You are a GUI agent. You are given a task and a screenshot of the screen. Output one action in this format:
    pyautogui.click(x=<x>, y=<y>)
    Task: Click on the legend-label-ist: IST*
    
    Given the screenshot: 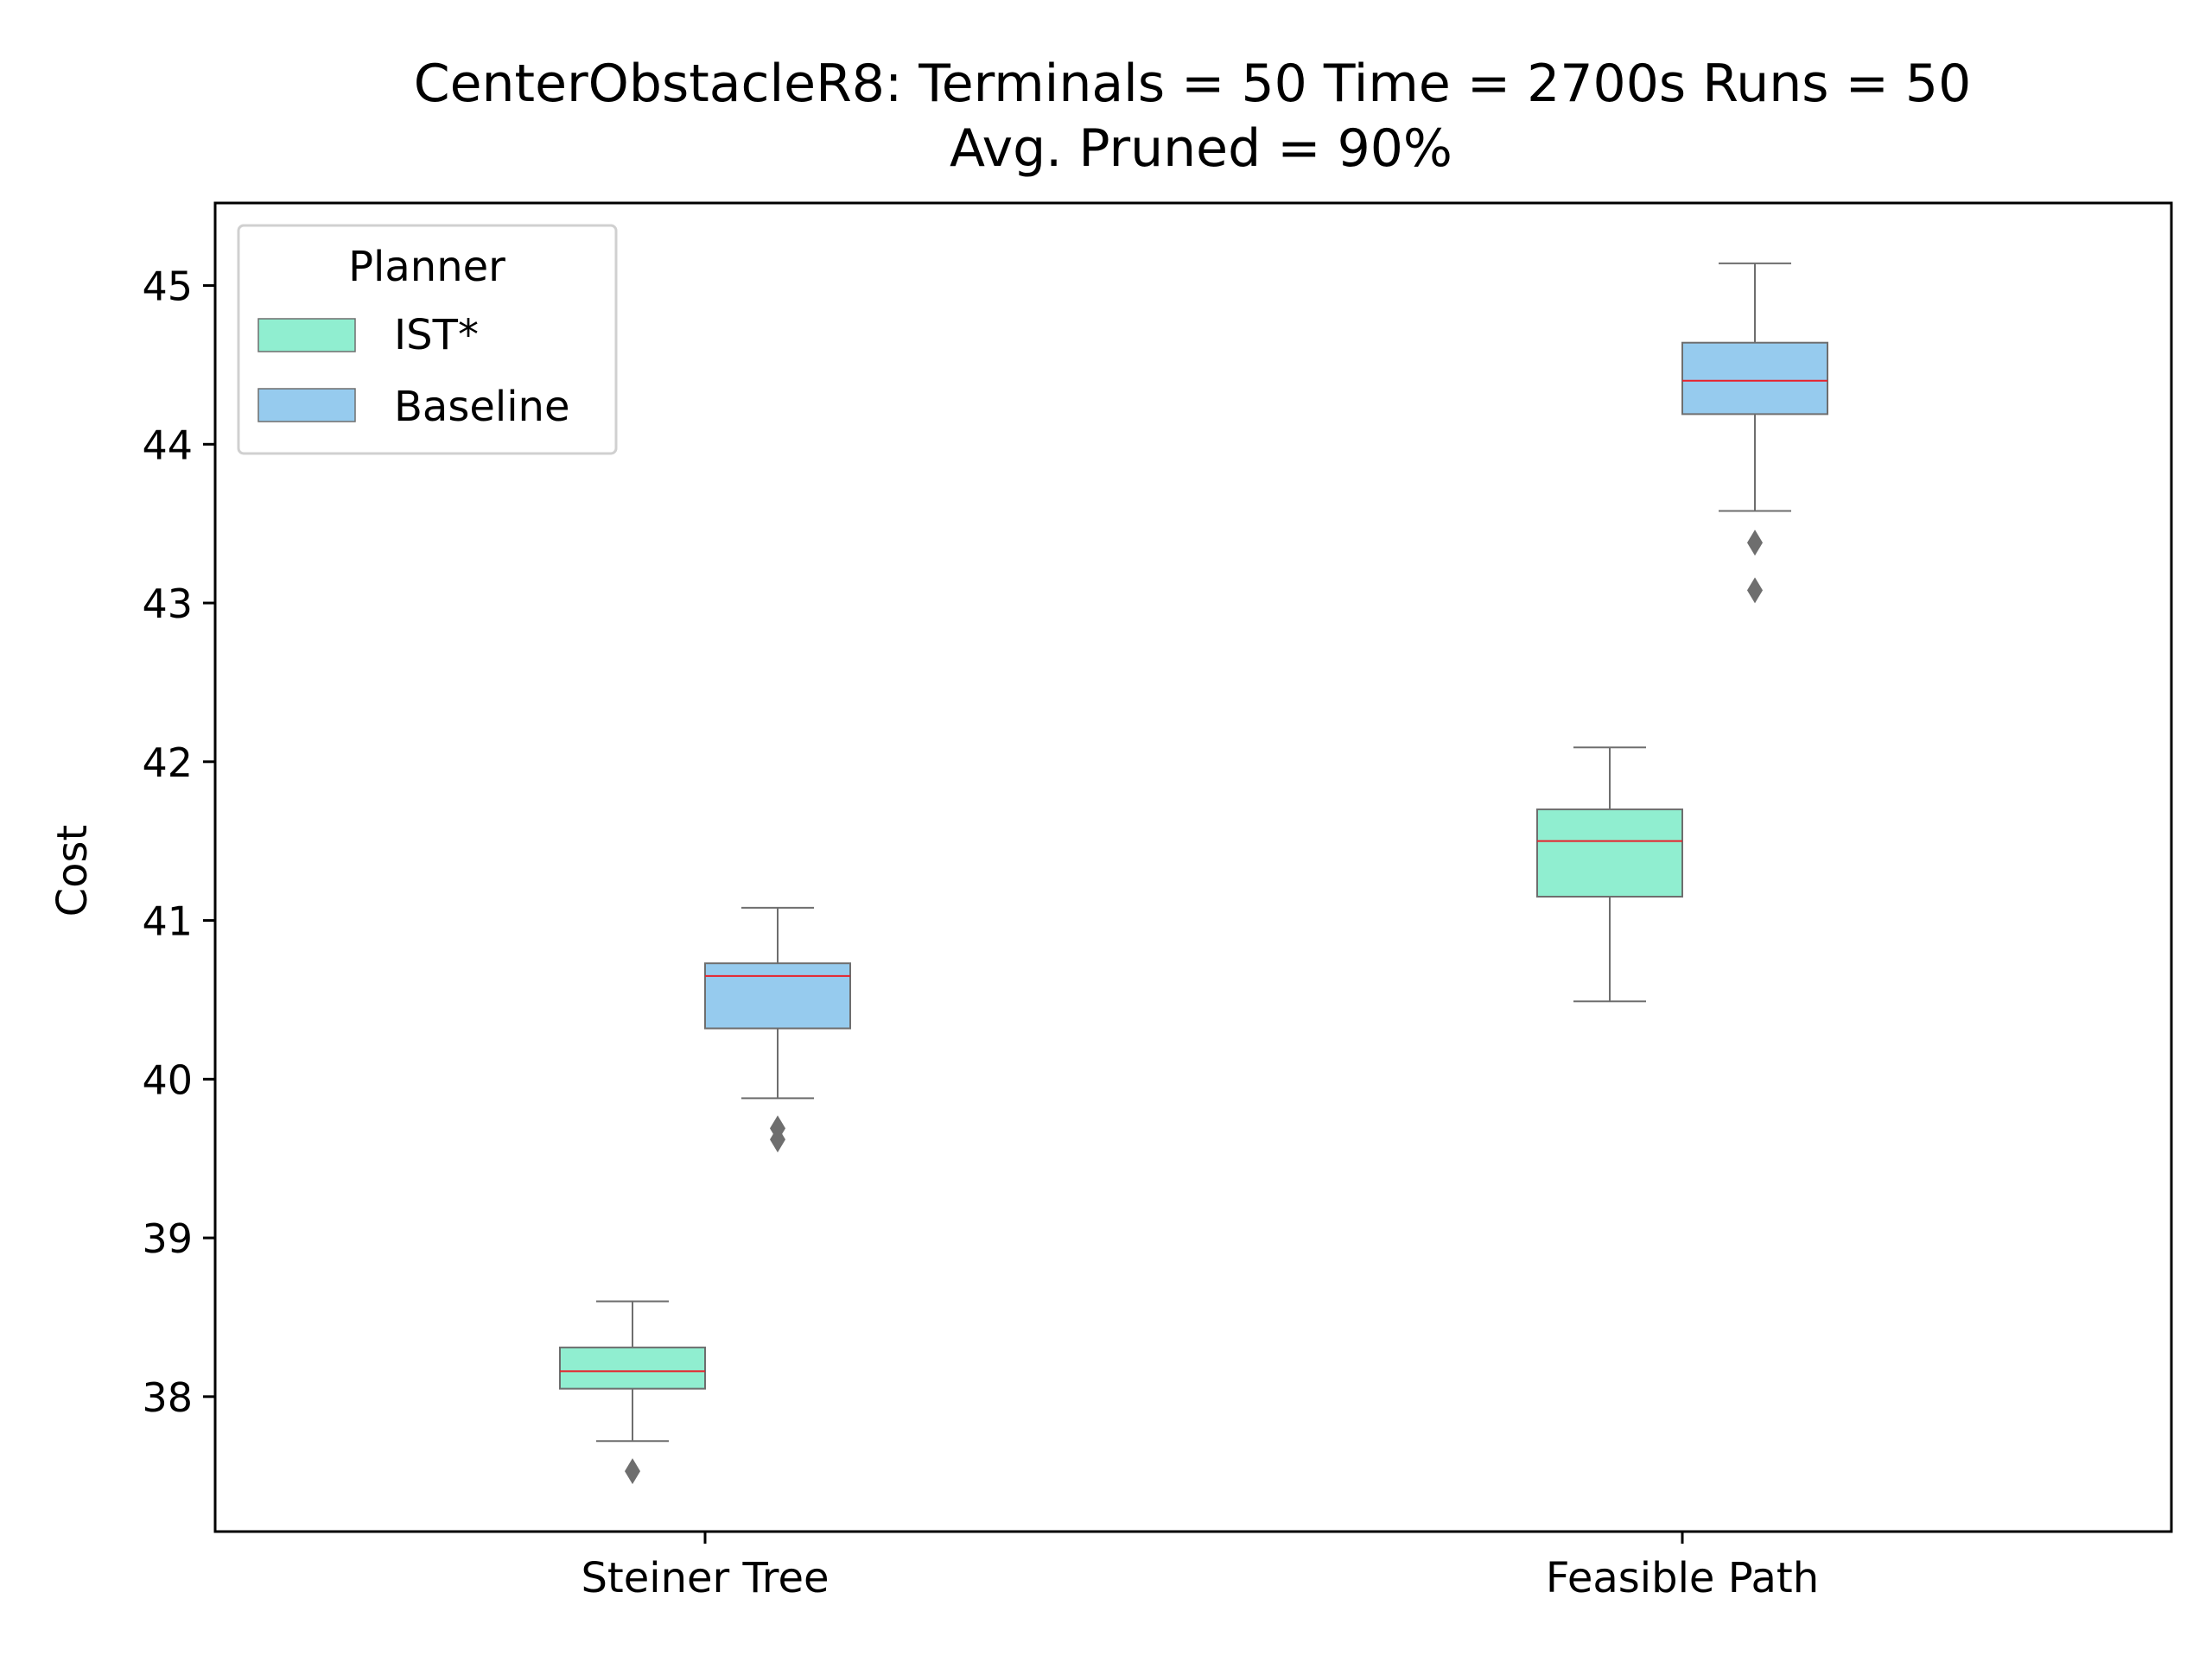 What is the action you would take?
    pyautogui.click(x=436, y=335)
    